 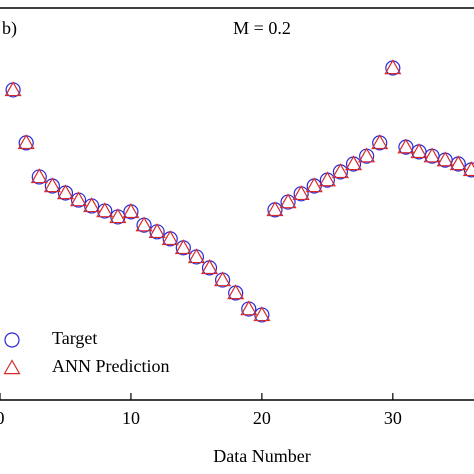 What do you see at coordinates (74, 338) in the screenshot?
I see `legend-label: Target` at bounding box center [74, 338].